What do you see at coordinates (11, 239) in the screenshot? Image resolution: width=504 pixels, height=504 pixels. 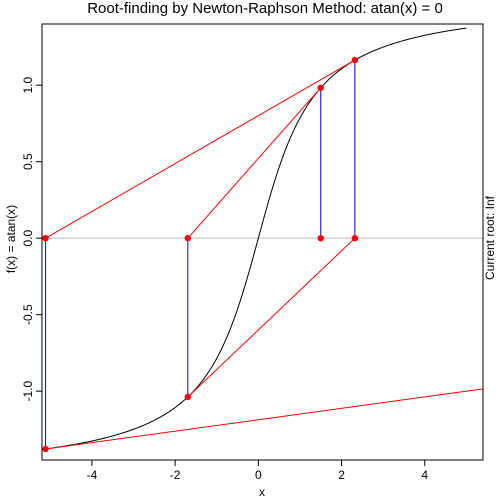 I see `y-axis-label: f(x) = atan(x)` at bounding box center [11, 239].